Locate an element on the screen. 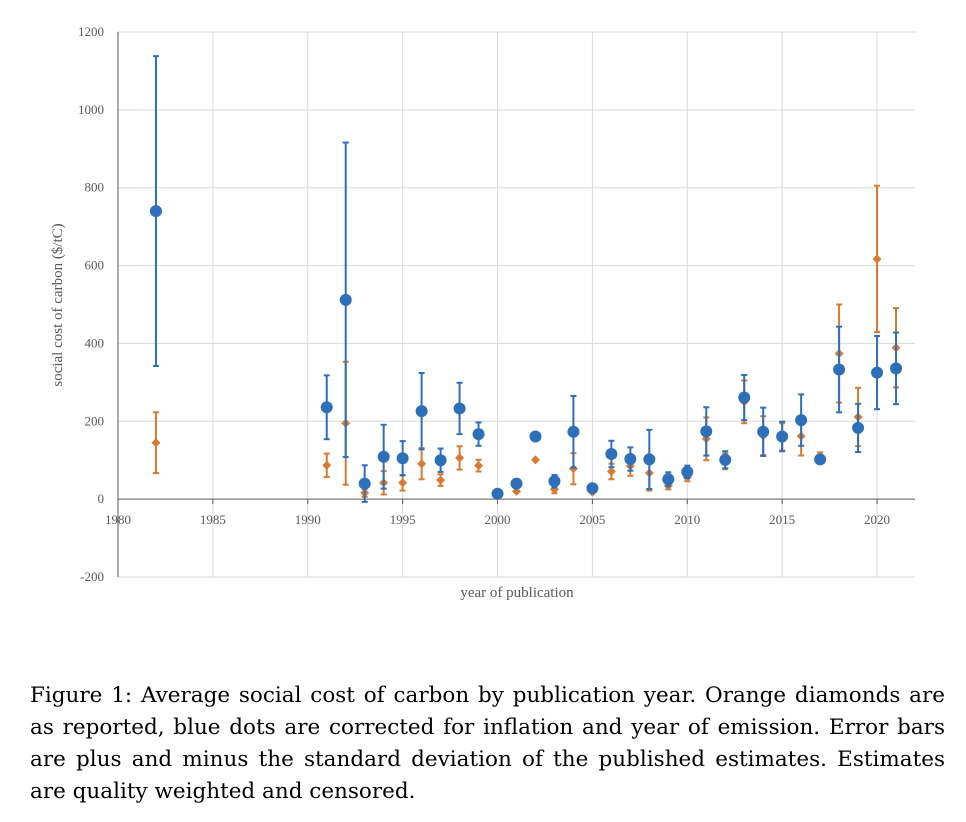 The image size is (966, 822). x-tick-label: 2000 is located at coordinates (498, 519).